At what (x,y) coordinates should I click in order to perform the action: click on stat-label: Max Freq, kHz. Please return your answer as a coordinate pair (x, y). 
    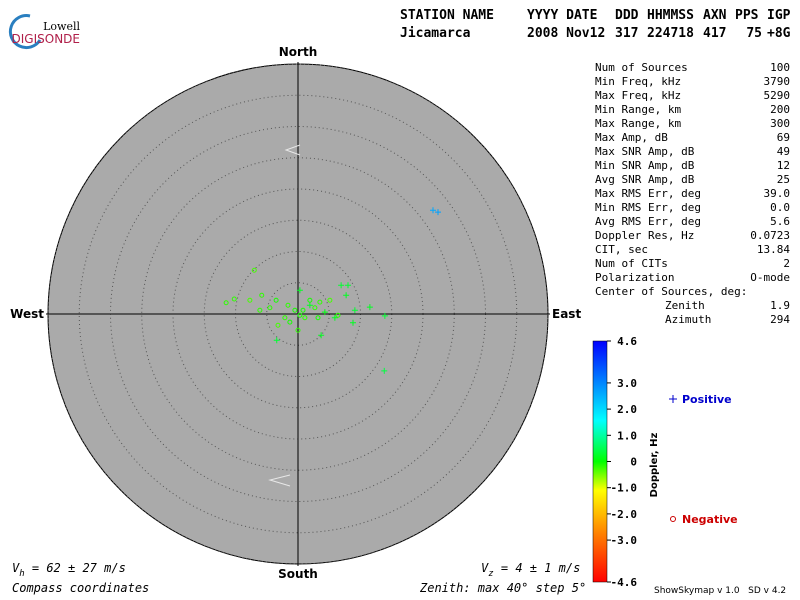
    Looking at the image, I should click on (638, 95).